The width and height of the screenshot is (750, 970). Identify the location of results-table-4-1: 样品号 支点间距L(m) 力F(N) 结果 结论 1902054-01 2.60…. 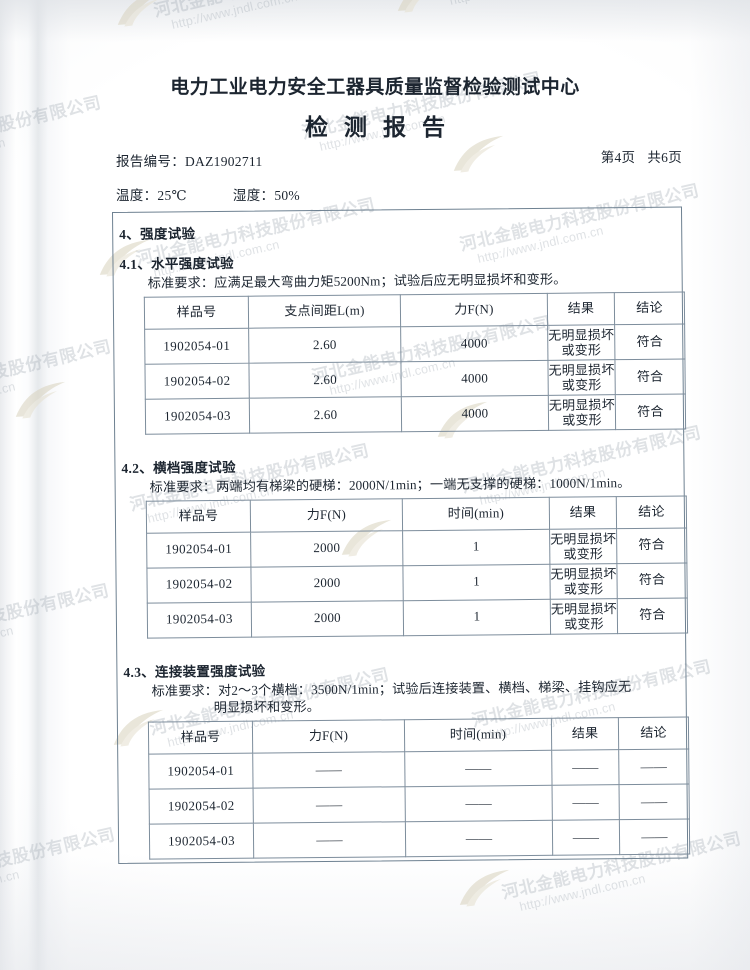
(415, 362).